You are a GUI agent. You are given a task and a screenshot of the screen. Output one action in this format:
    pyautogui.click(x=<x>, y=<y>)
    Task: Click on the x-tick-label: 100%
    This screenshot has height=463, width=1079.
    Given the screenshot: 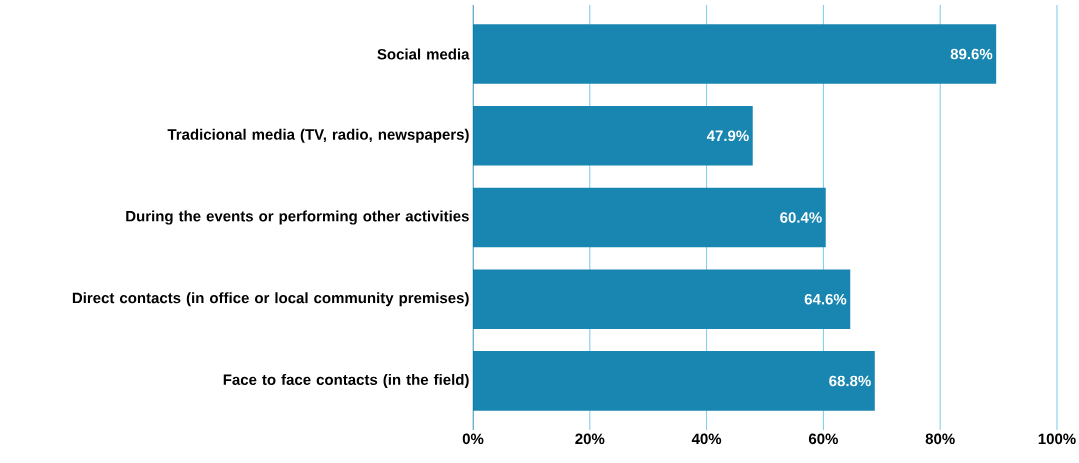 What is the action you would take?
    pyautogui.click(x=1057, y=439)
    